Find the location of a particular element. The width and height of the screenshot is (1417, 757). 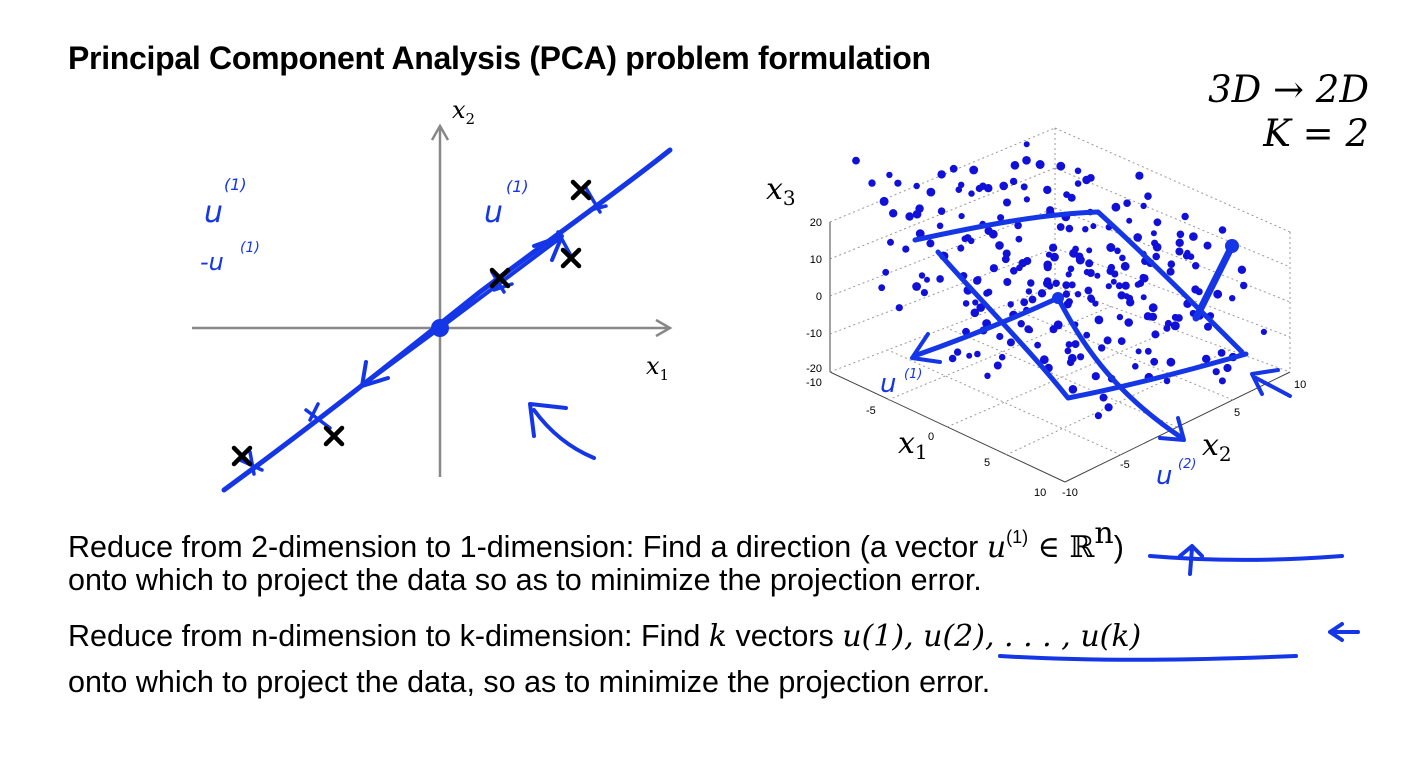

vector-neg-u1-arrowhead-icon is located at coordinates (375, 374).